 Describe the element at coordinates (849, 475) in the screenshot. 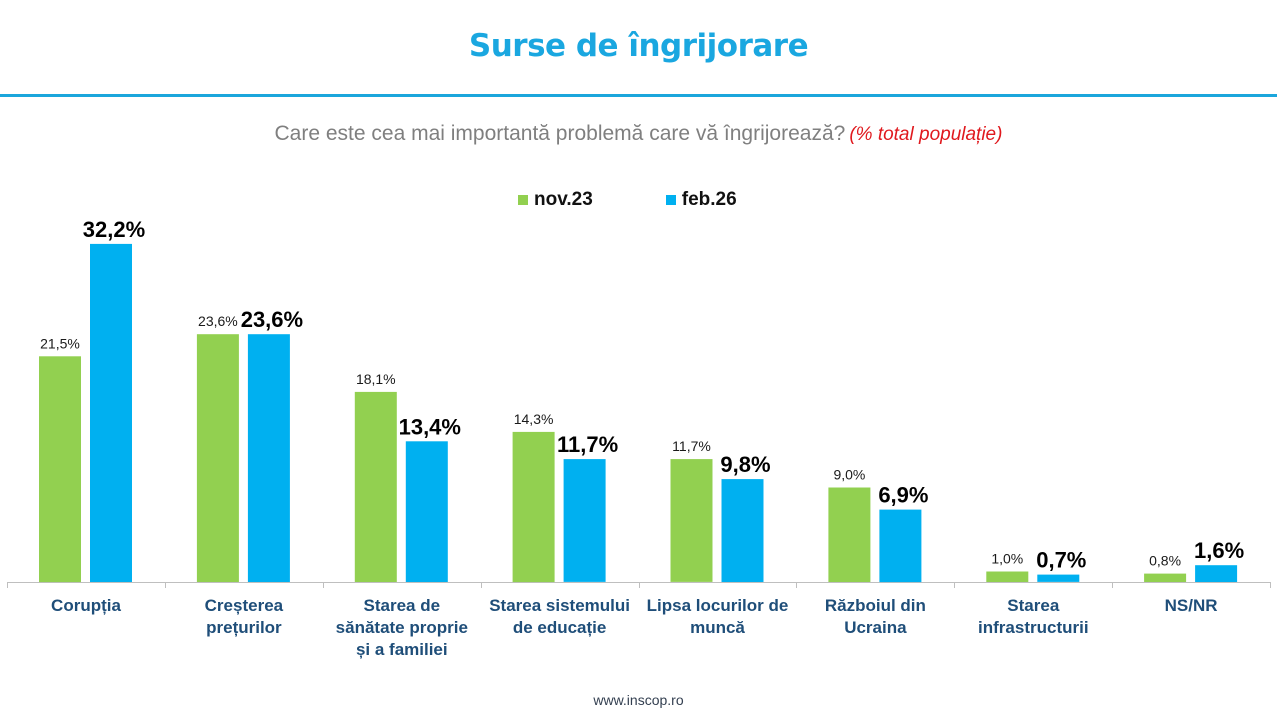

I see `data-label-nov23-5: 9,0%` at that location.